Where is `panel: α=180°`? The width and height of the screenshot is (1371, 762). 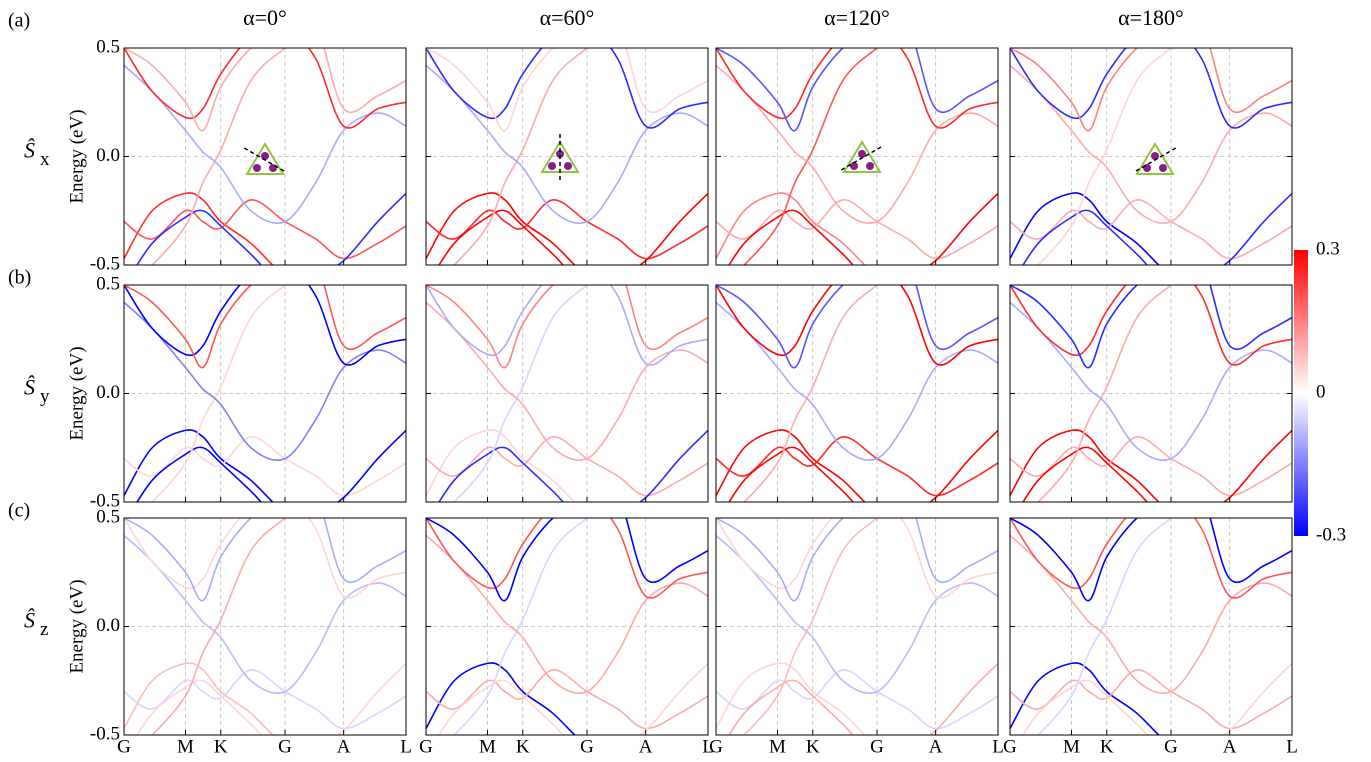 panel: α=180° is located at coordinates (1151, 135).